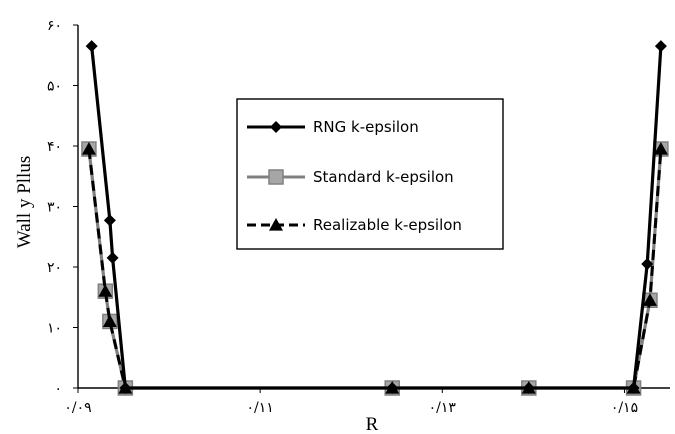 This screenshot has width=675, height=434. I want to click on legend-label: RNG k-epsilon, so click(366, 127).